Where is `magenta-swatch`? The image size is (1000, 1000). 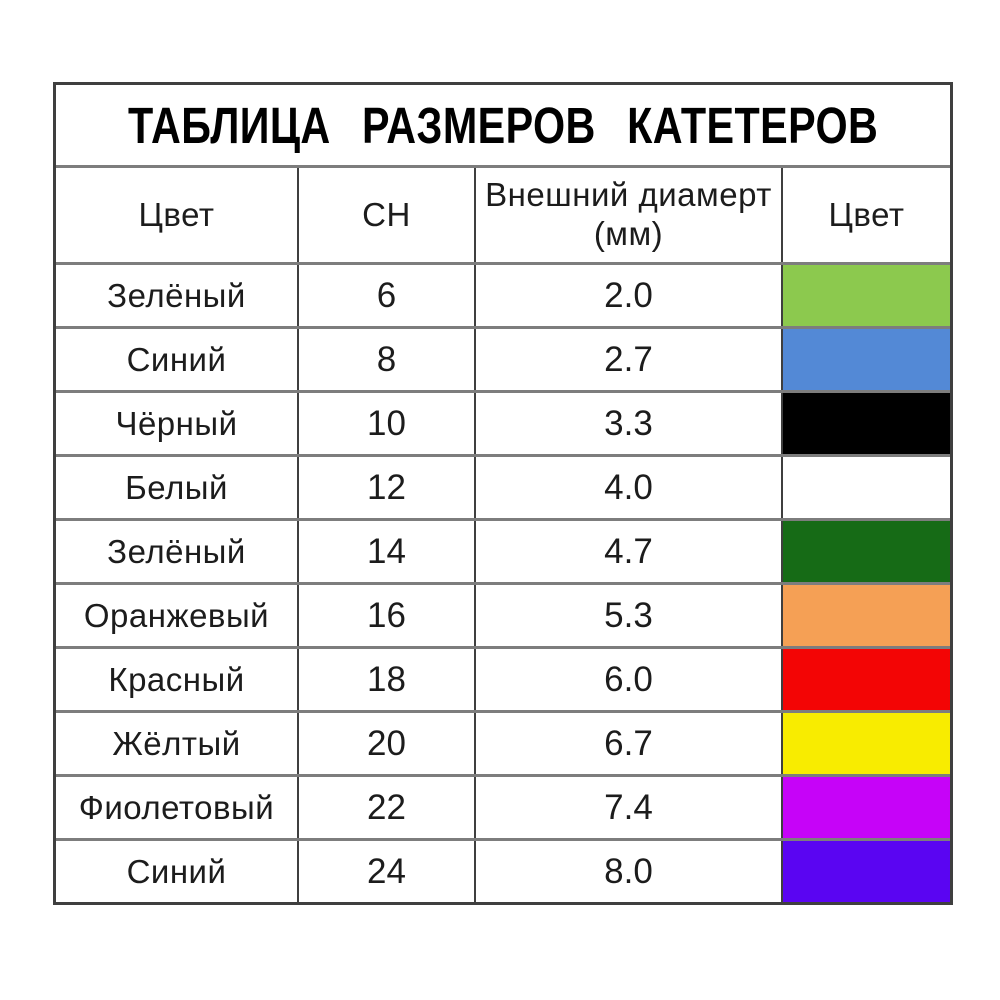
magenta-swatch is located at coordinates (866, 807).